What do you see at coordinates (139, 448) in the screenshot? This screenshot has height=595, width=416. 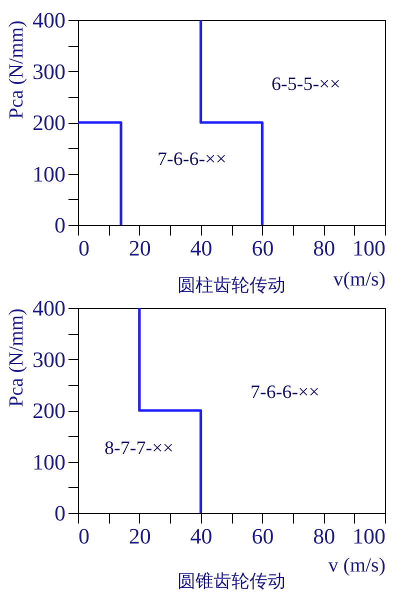 I see `annotation: 8-7-7-××` at bounding box center [139, 448].